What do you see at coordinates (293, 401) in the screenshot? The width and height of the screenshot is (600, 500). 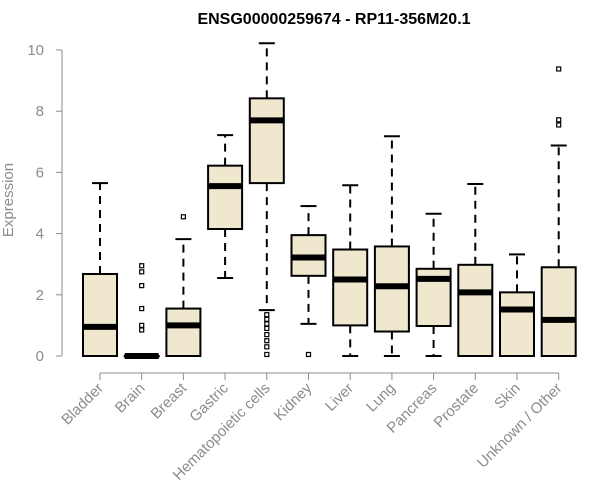 I see `x-tick-label: Kidney` at bounding box center [293, 401].